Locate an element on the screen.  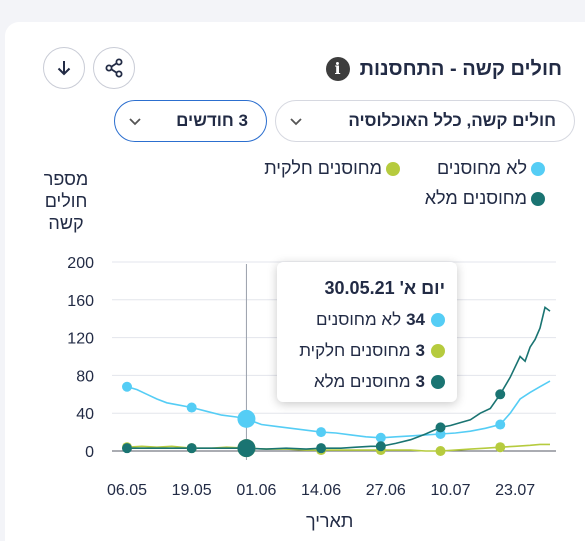
x-tick-label: 19.05 is located at coordinates (192, 490).